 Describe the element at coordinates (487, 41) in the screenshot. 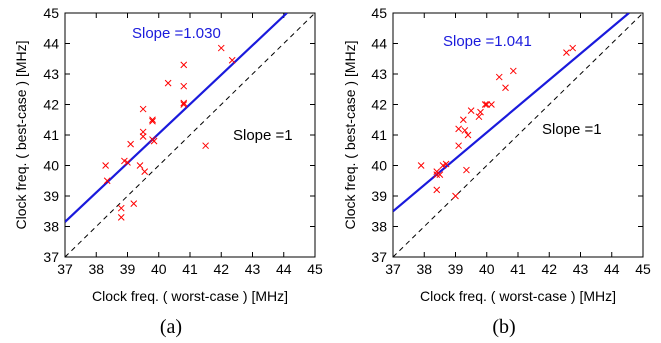

I see `fit-slope-label: Slope =1.041` at that location.